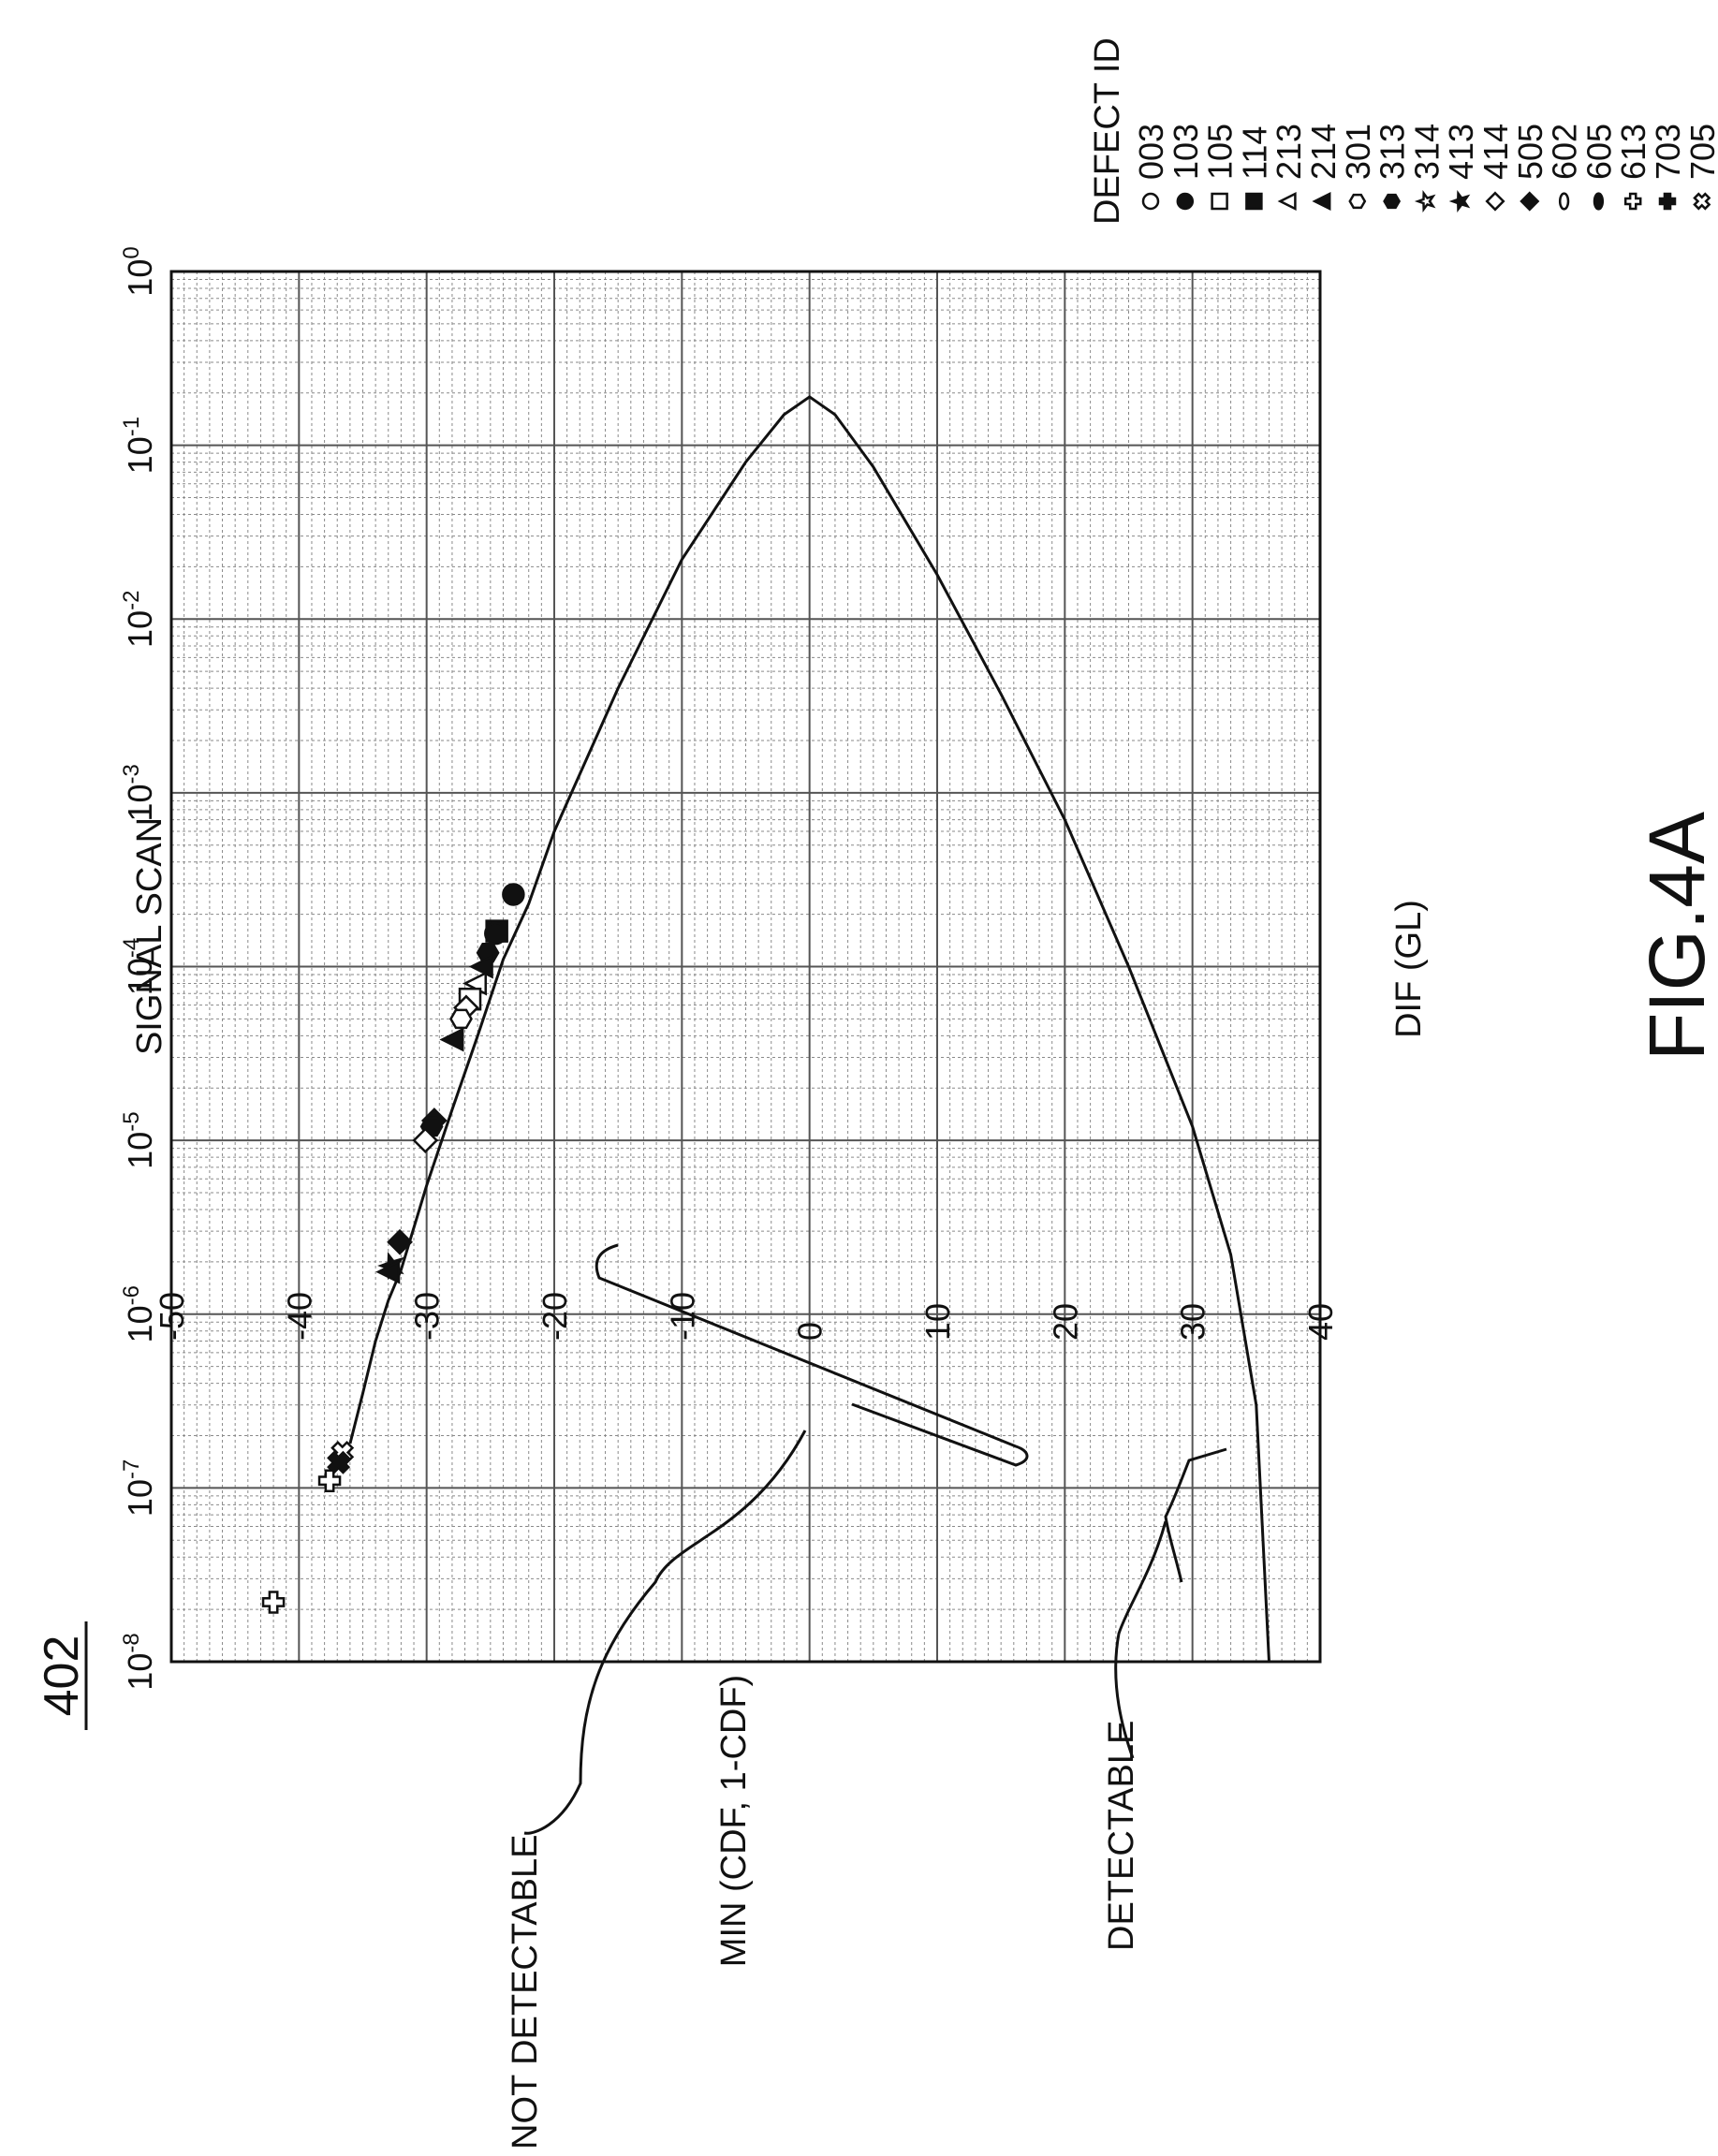 Image resolution: width=1718 pixels, height=2156 pixels. Describe the element at coordinates (1700, 152) in the screenshot. I see `legend-label: 705` at that location.